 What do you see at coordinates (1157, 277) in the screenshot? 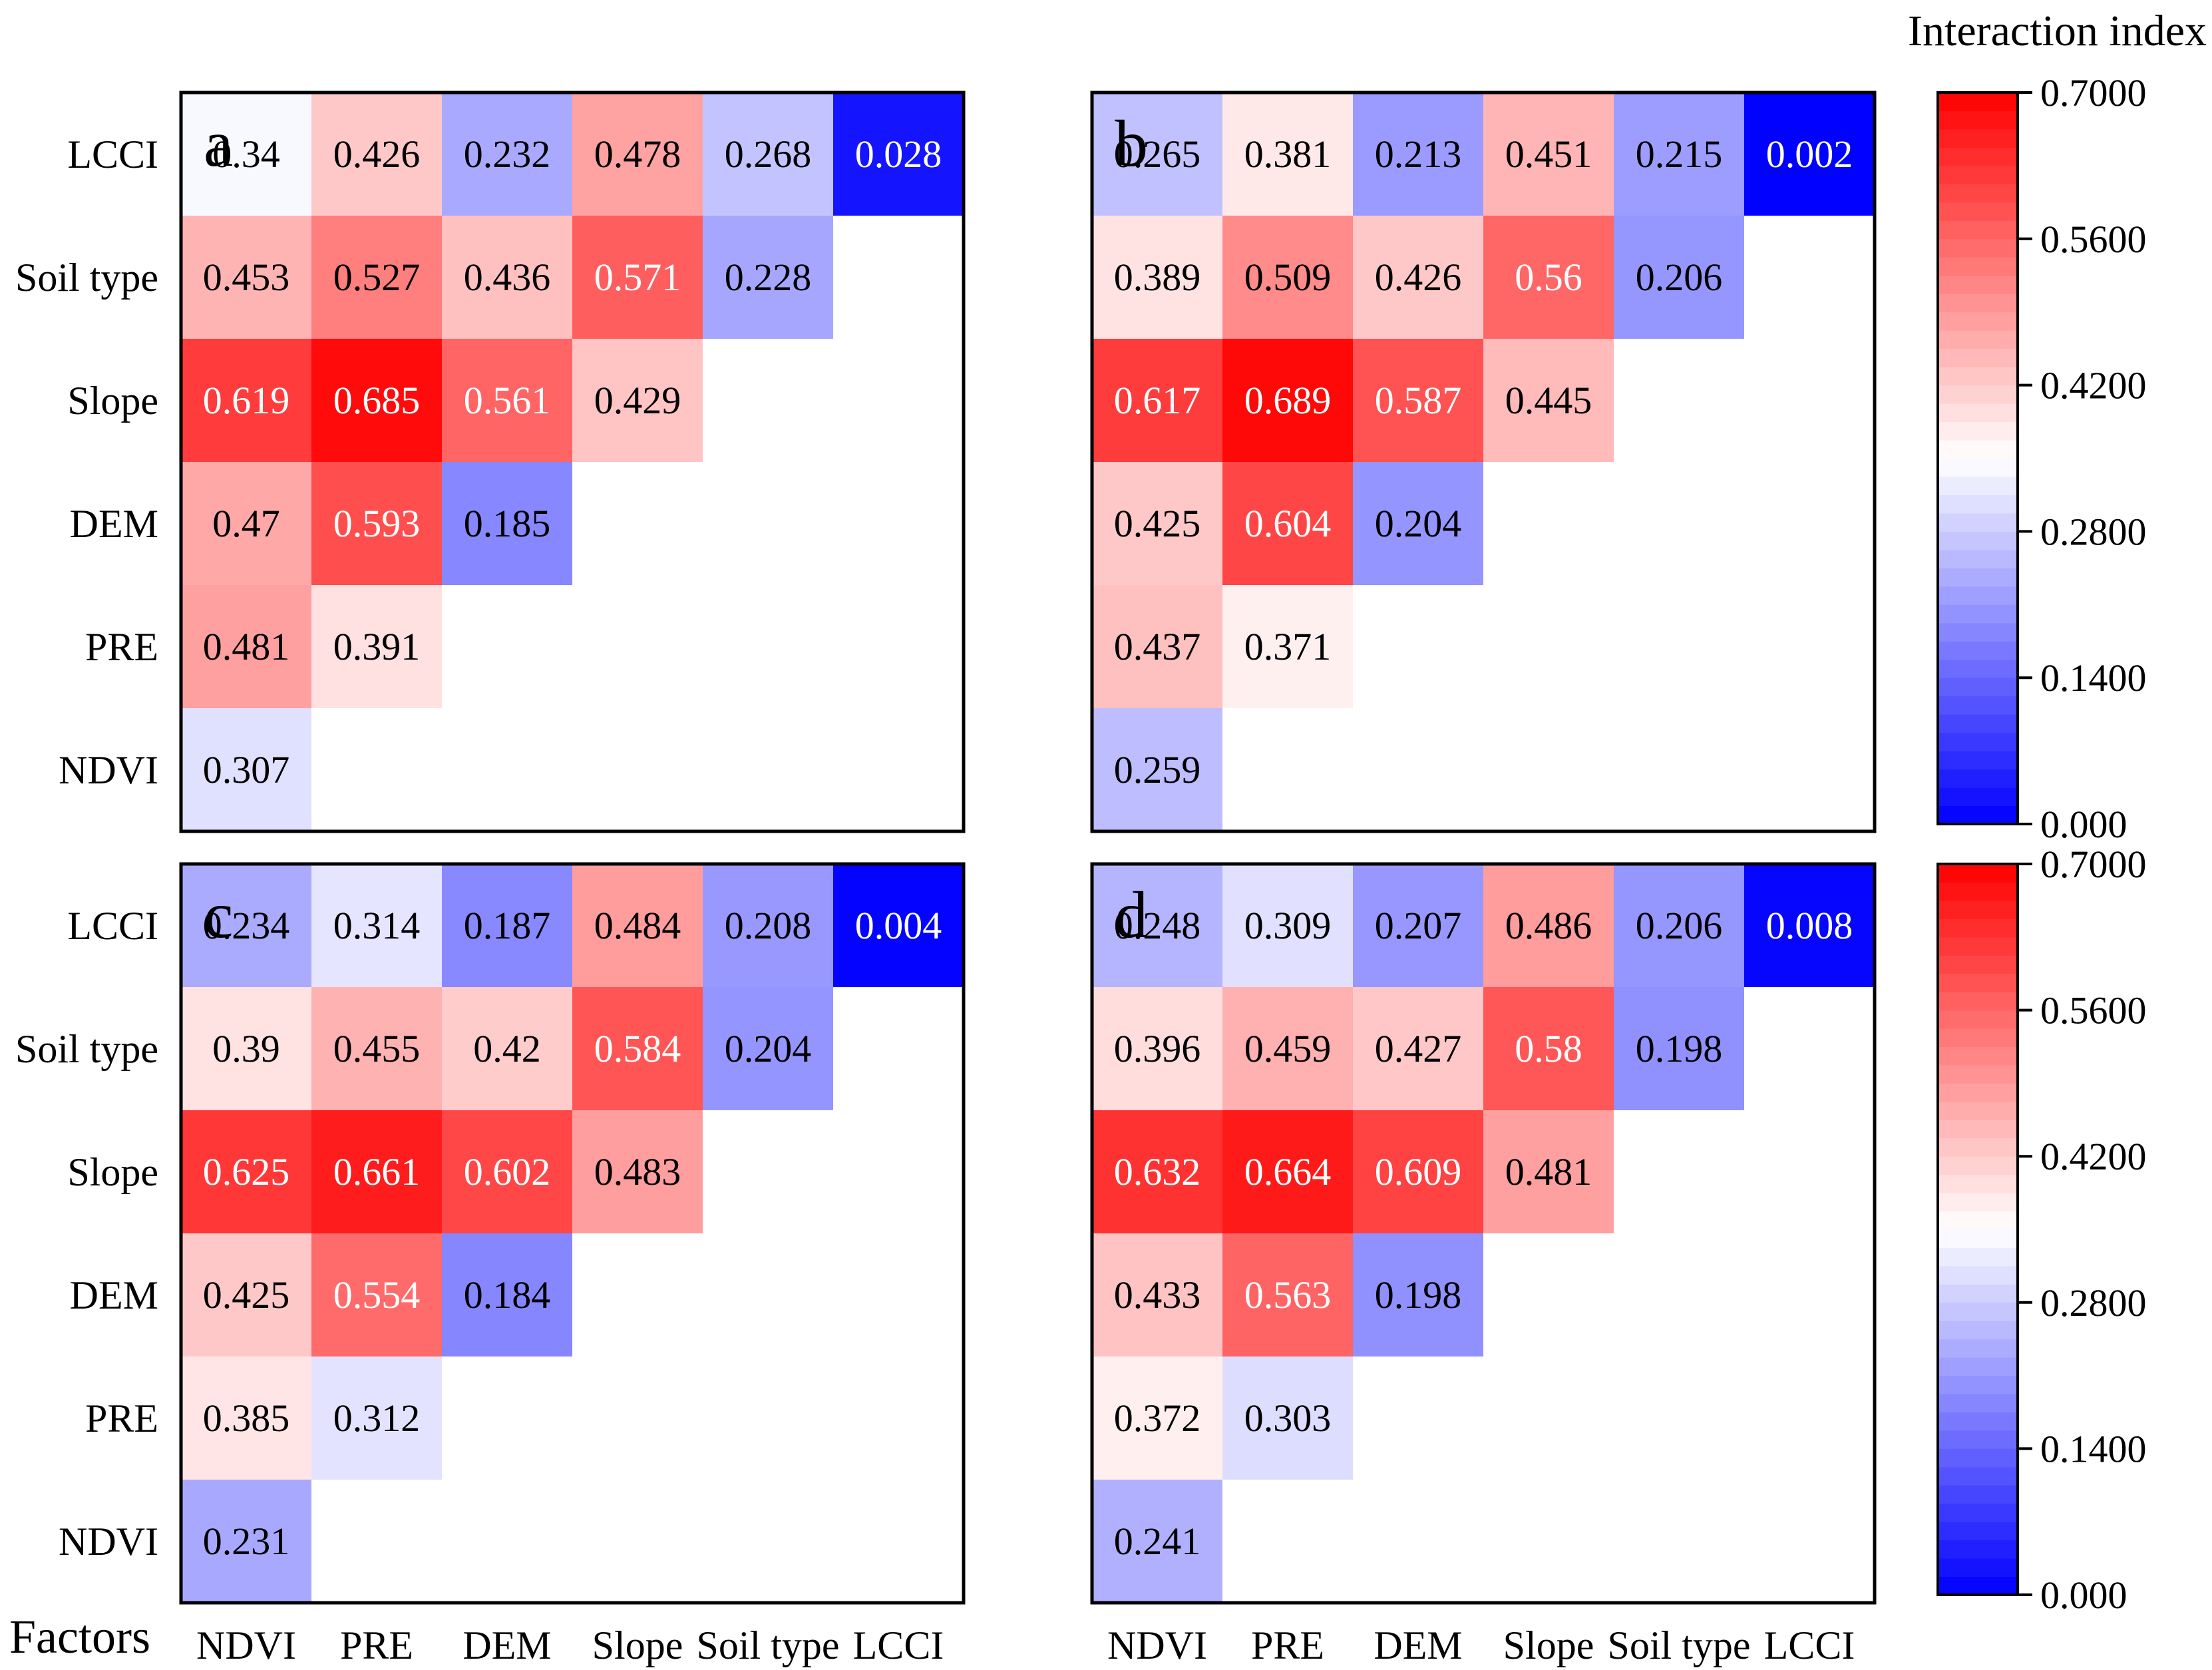
I see `cell-value-label: 0.389` at bounding box center [1157, 277].